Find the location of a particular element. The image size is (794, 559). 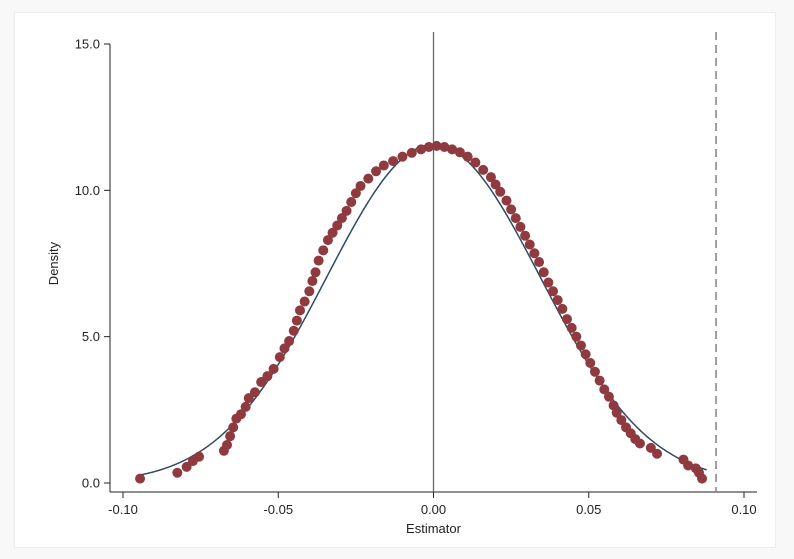

x-axis-title: Estimator is located at coordinates (434, 528).